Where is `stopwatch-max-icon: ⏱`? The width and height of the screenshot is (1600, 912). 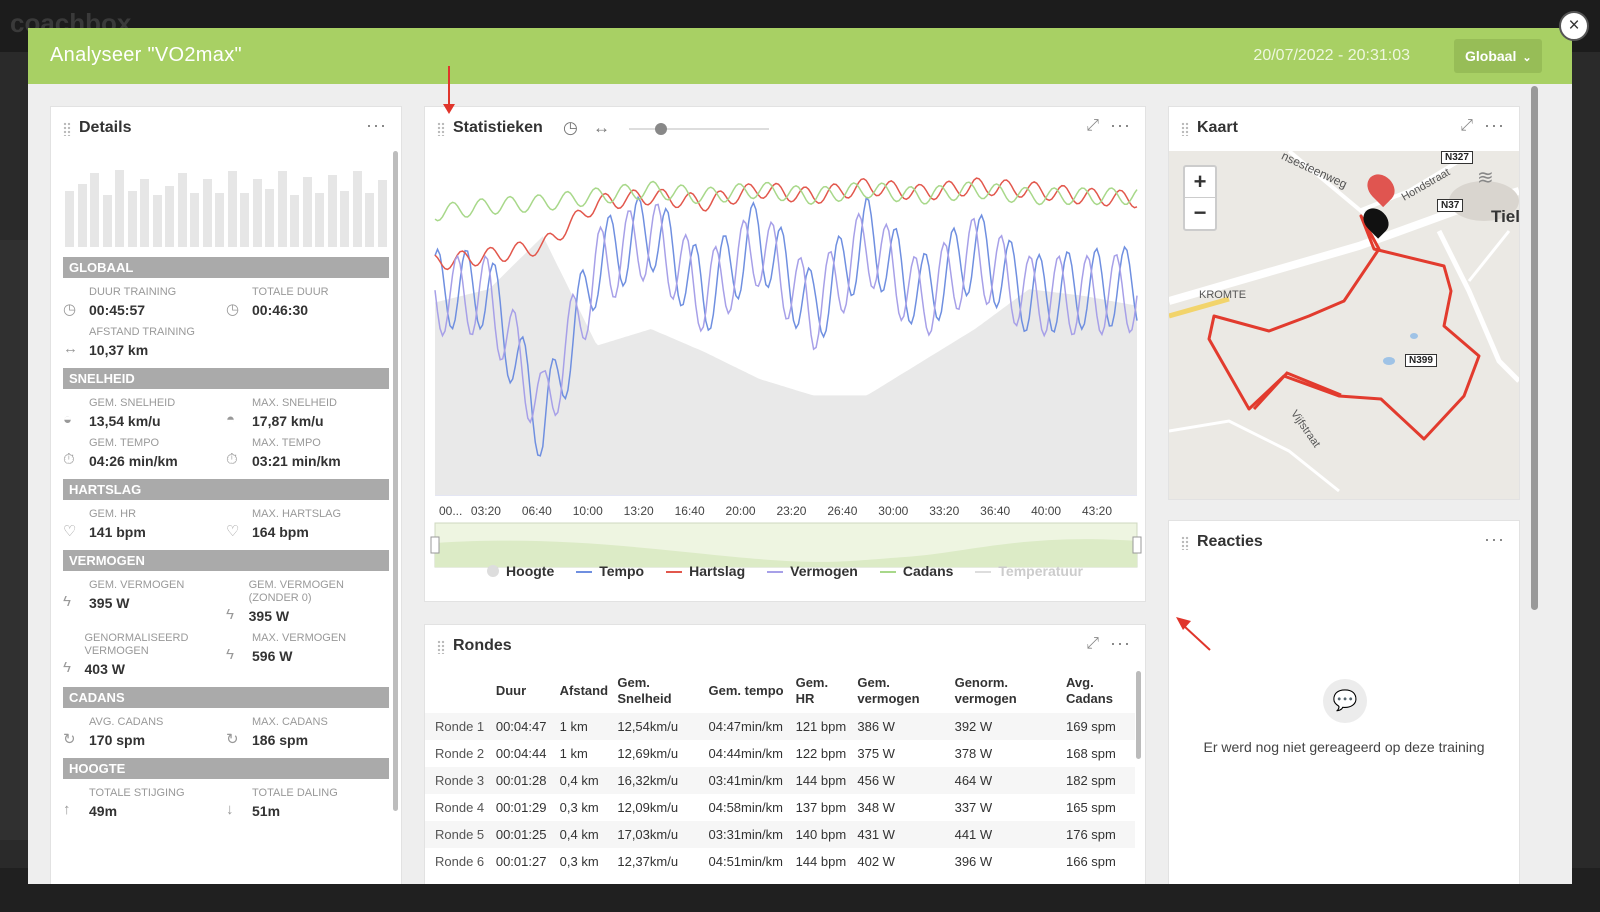 stopwatch-max-icon: ⏱ is located at coordinates (232, 459).